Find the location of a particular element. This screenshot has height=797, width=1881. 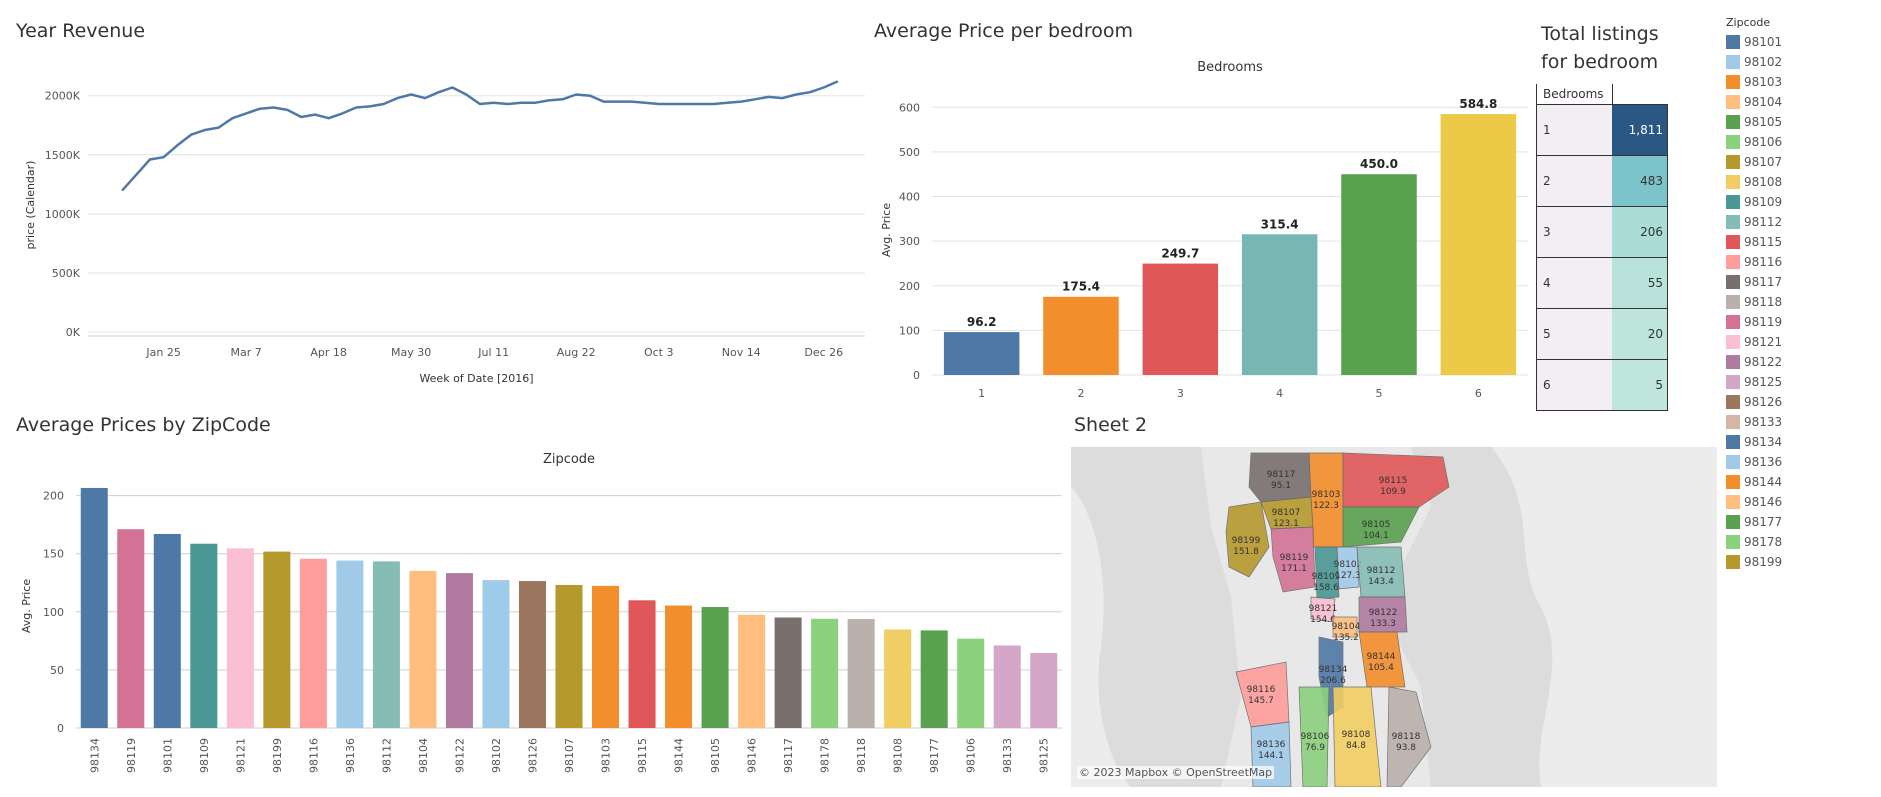

zip-region-label: 98144 is located at coordinates (1381, 657).